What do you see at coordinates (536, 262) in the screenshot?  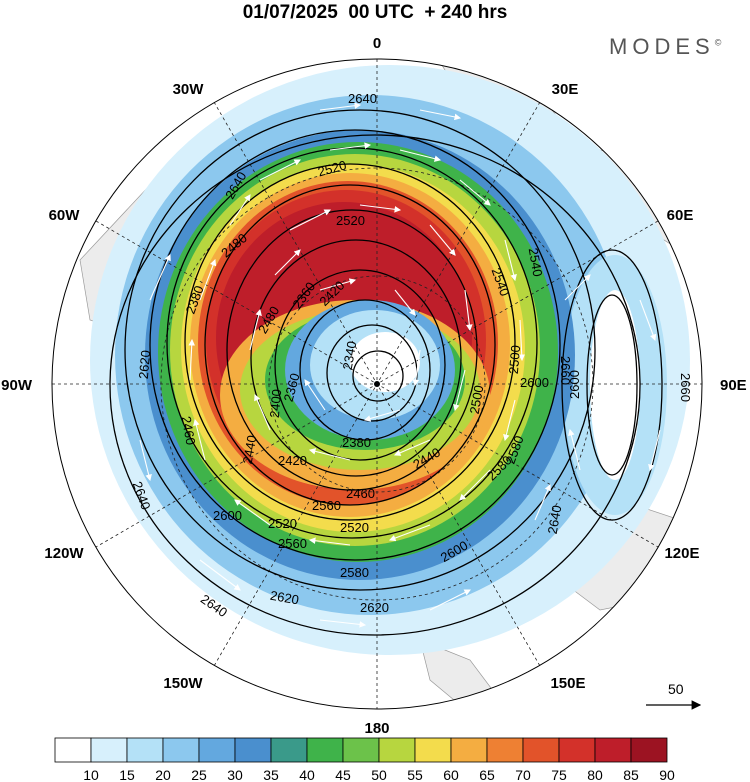 I see `contour-label: 2540` at bounding box center [536, 262].